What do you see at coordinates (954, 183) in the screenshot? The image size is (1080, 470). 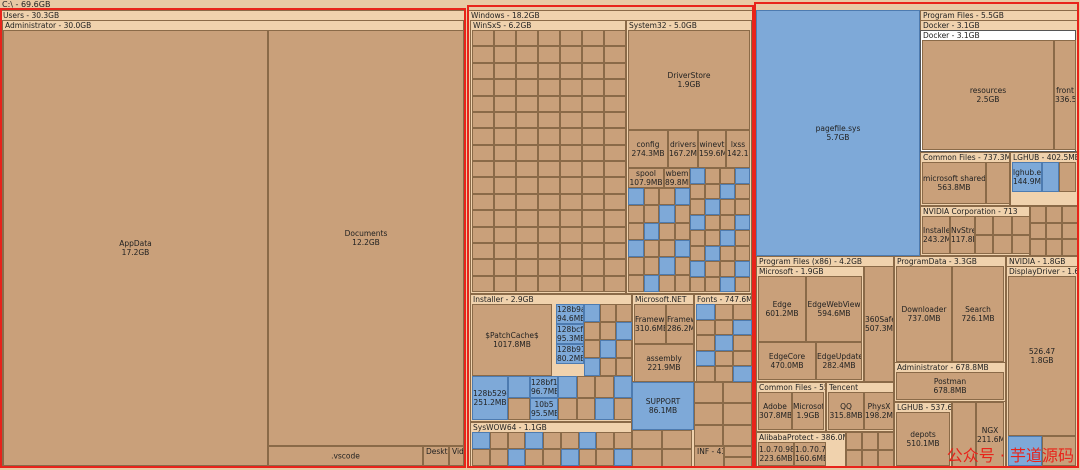 I see `microsoft-shared-folder: microsoft shared 563.8MB` at bounding box center [954, 183].